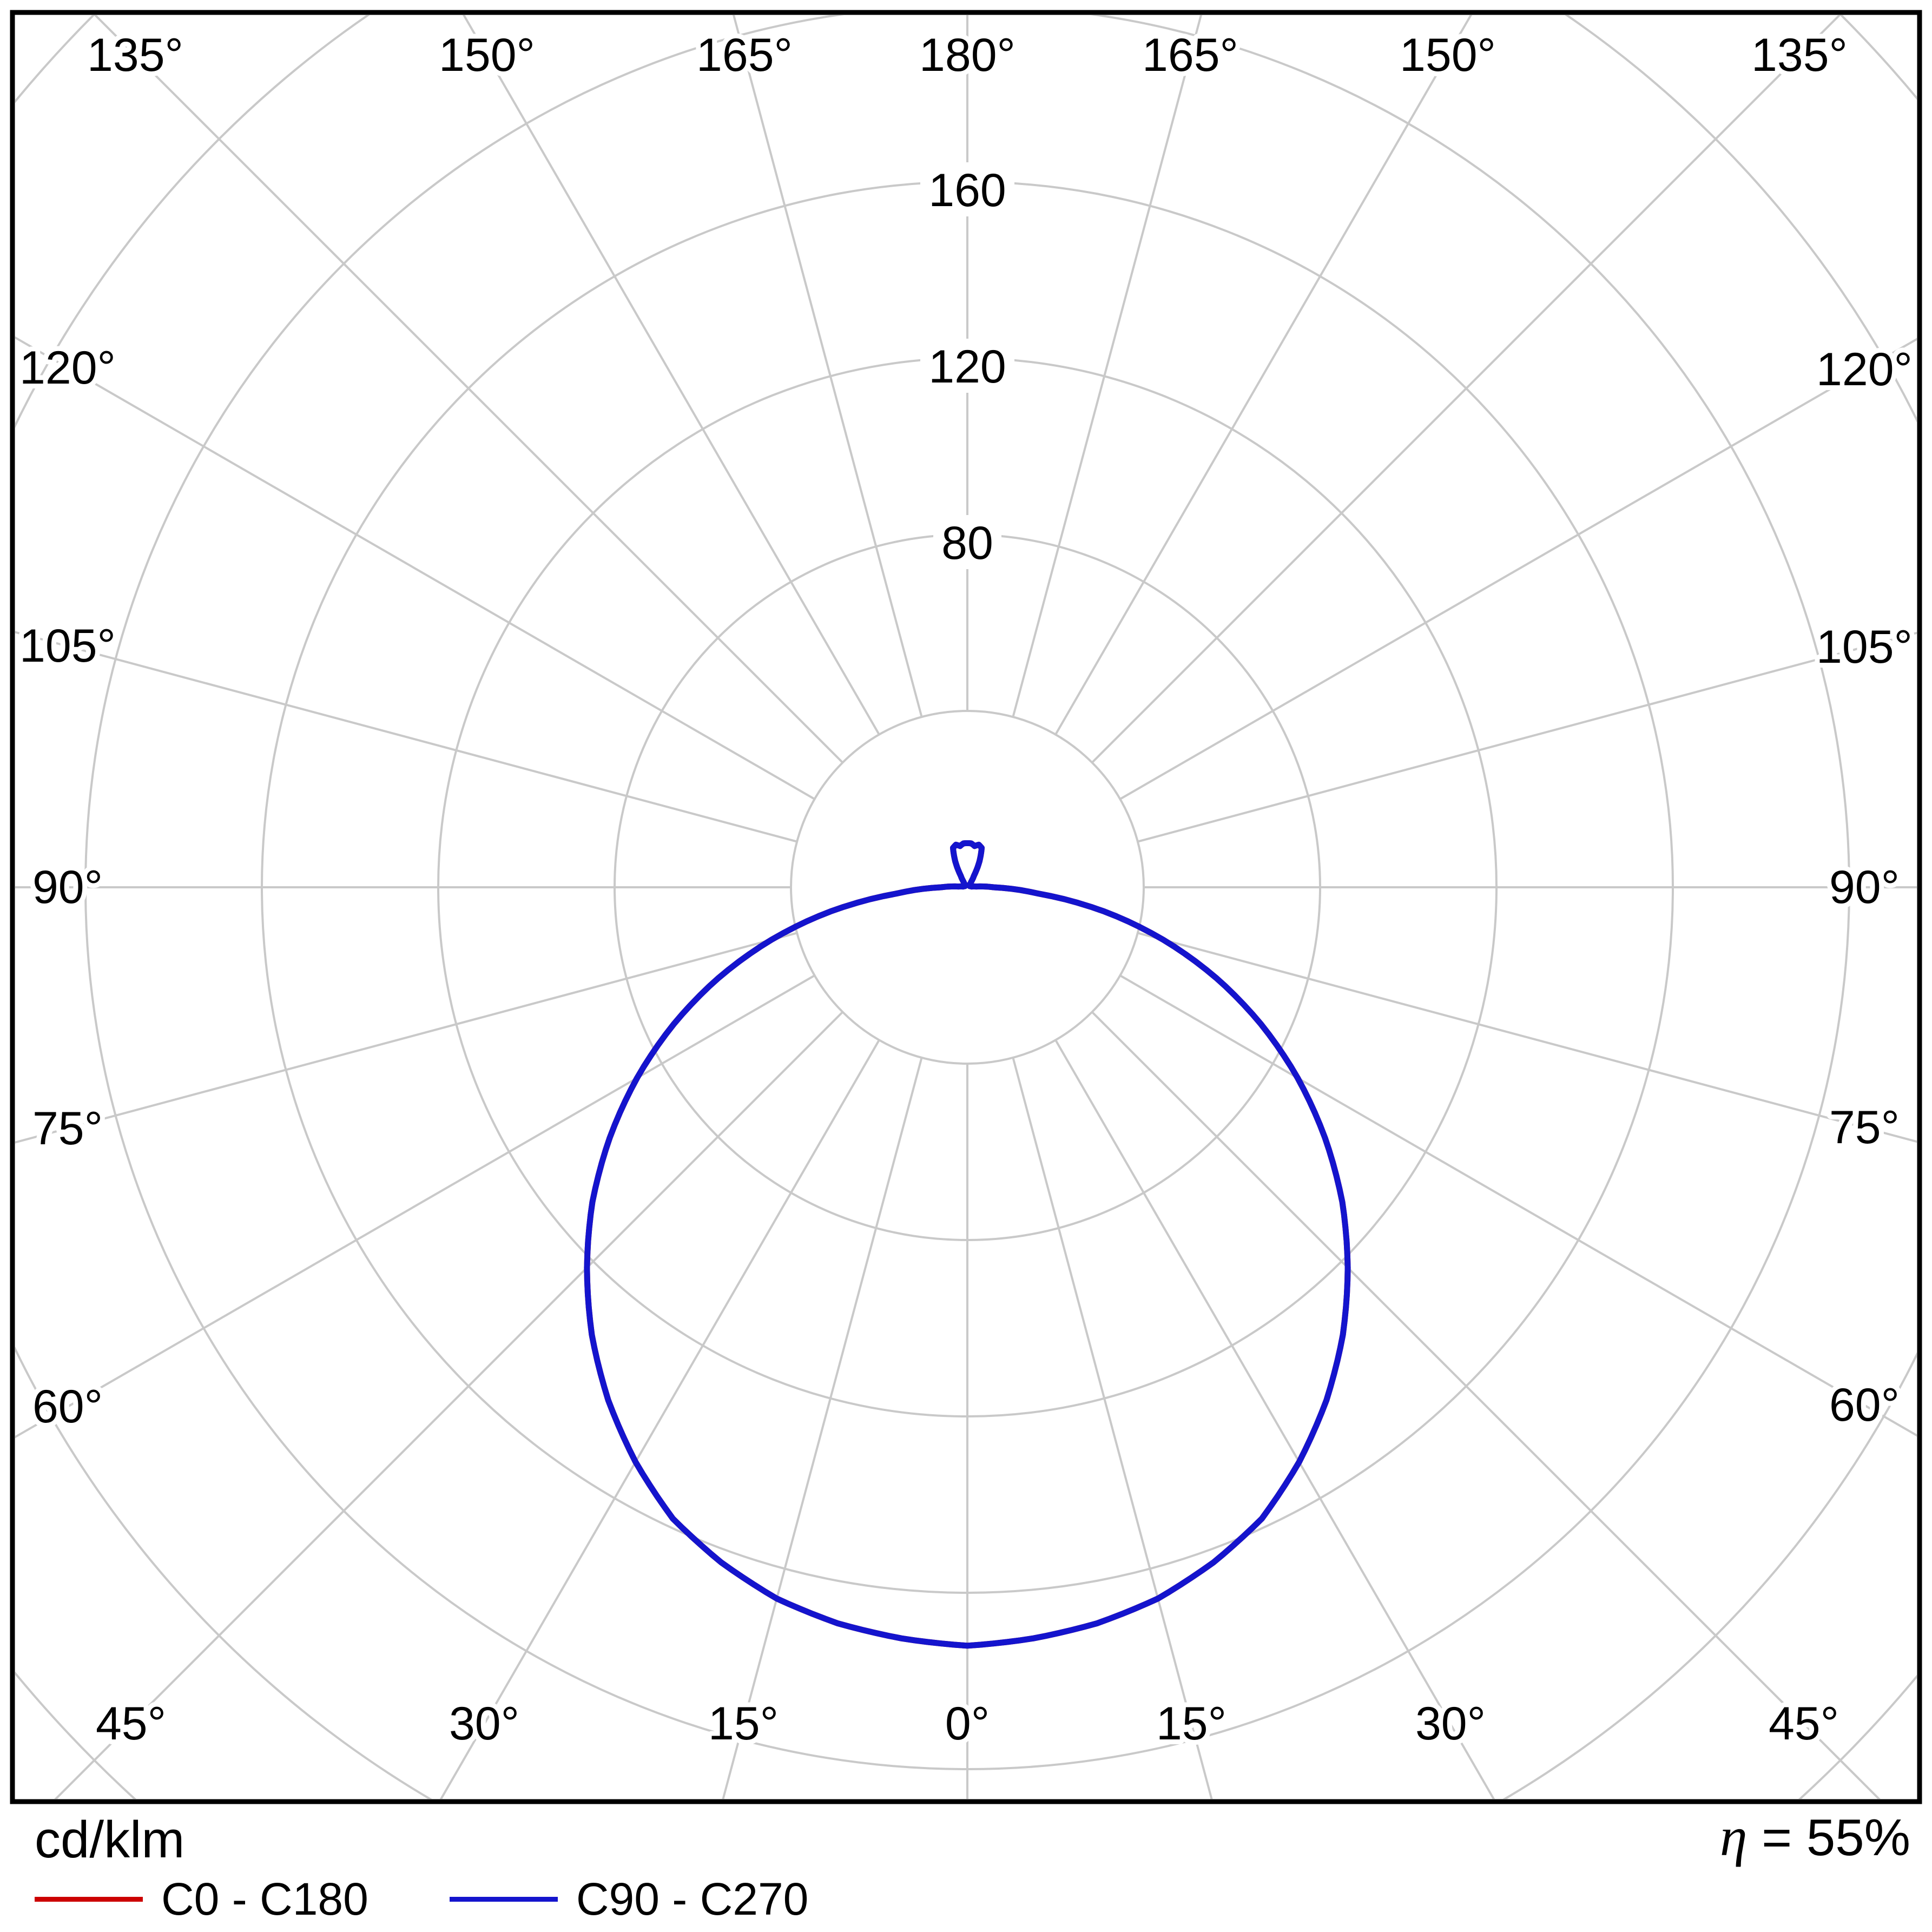  What do you see at coordinates (1190, 55) in the screenshot?
I see `angle-label-165-right: 165°` at bounding box center [1190, 55].